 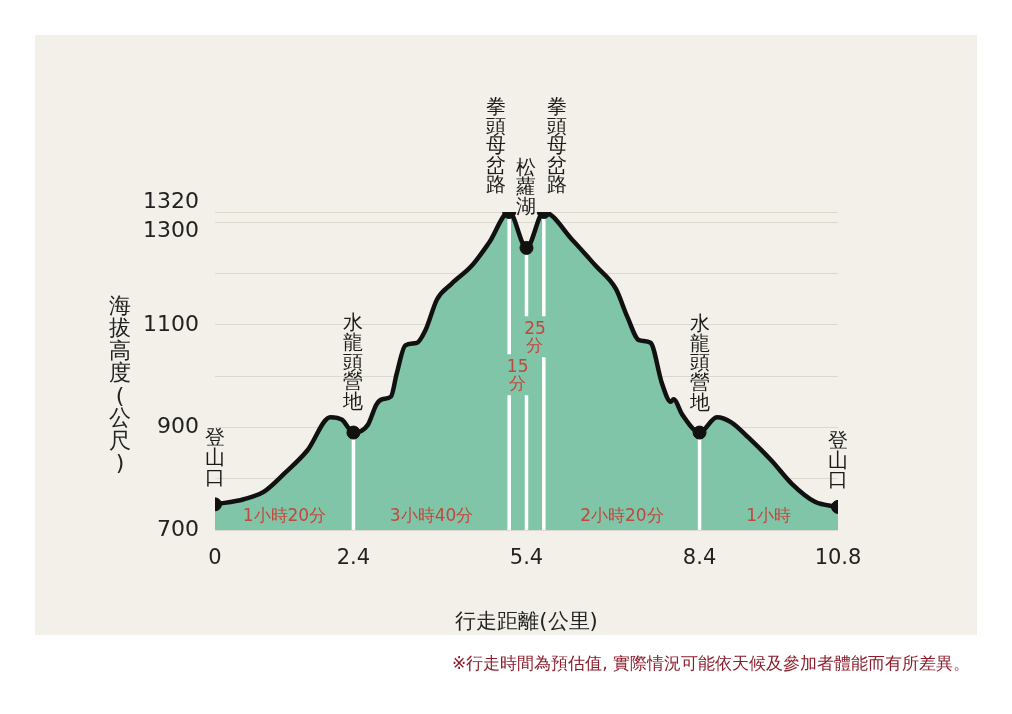 What do you see at coordinates (526, 186) in the screenshot?
I see `annotation: 松蘿湖` at bounding box center [526, 186].